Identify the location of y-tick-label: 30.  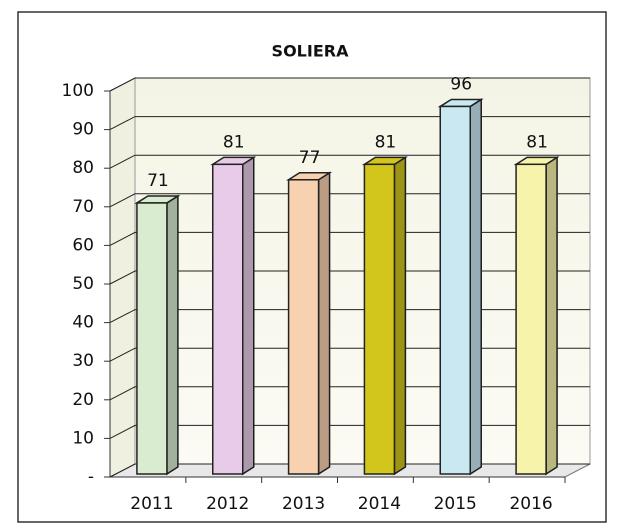
(83, 361).